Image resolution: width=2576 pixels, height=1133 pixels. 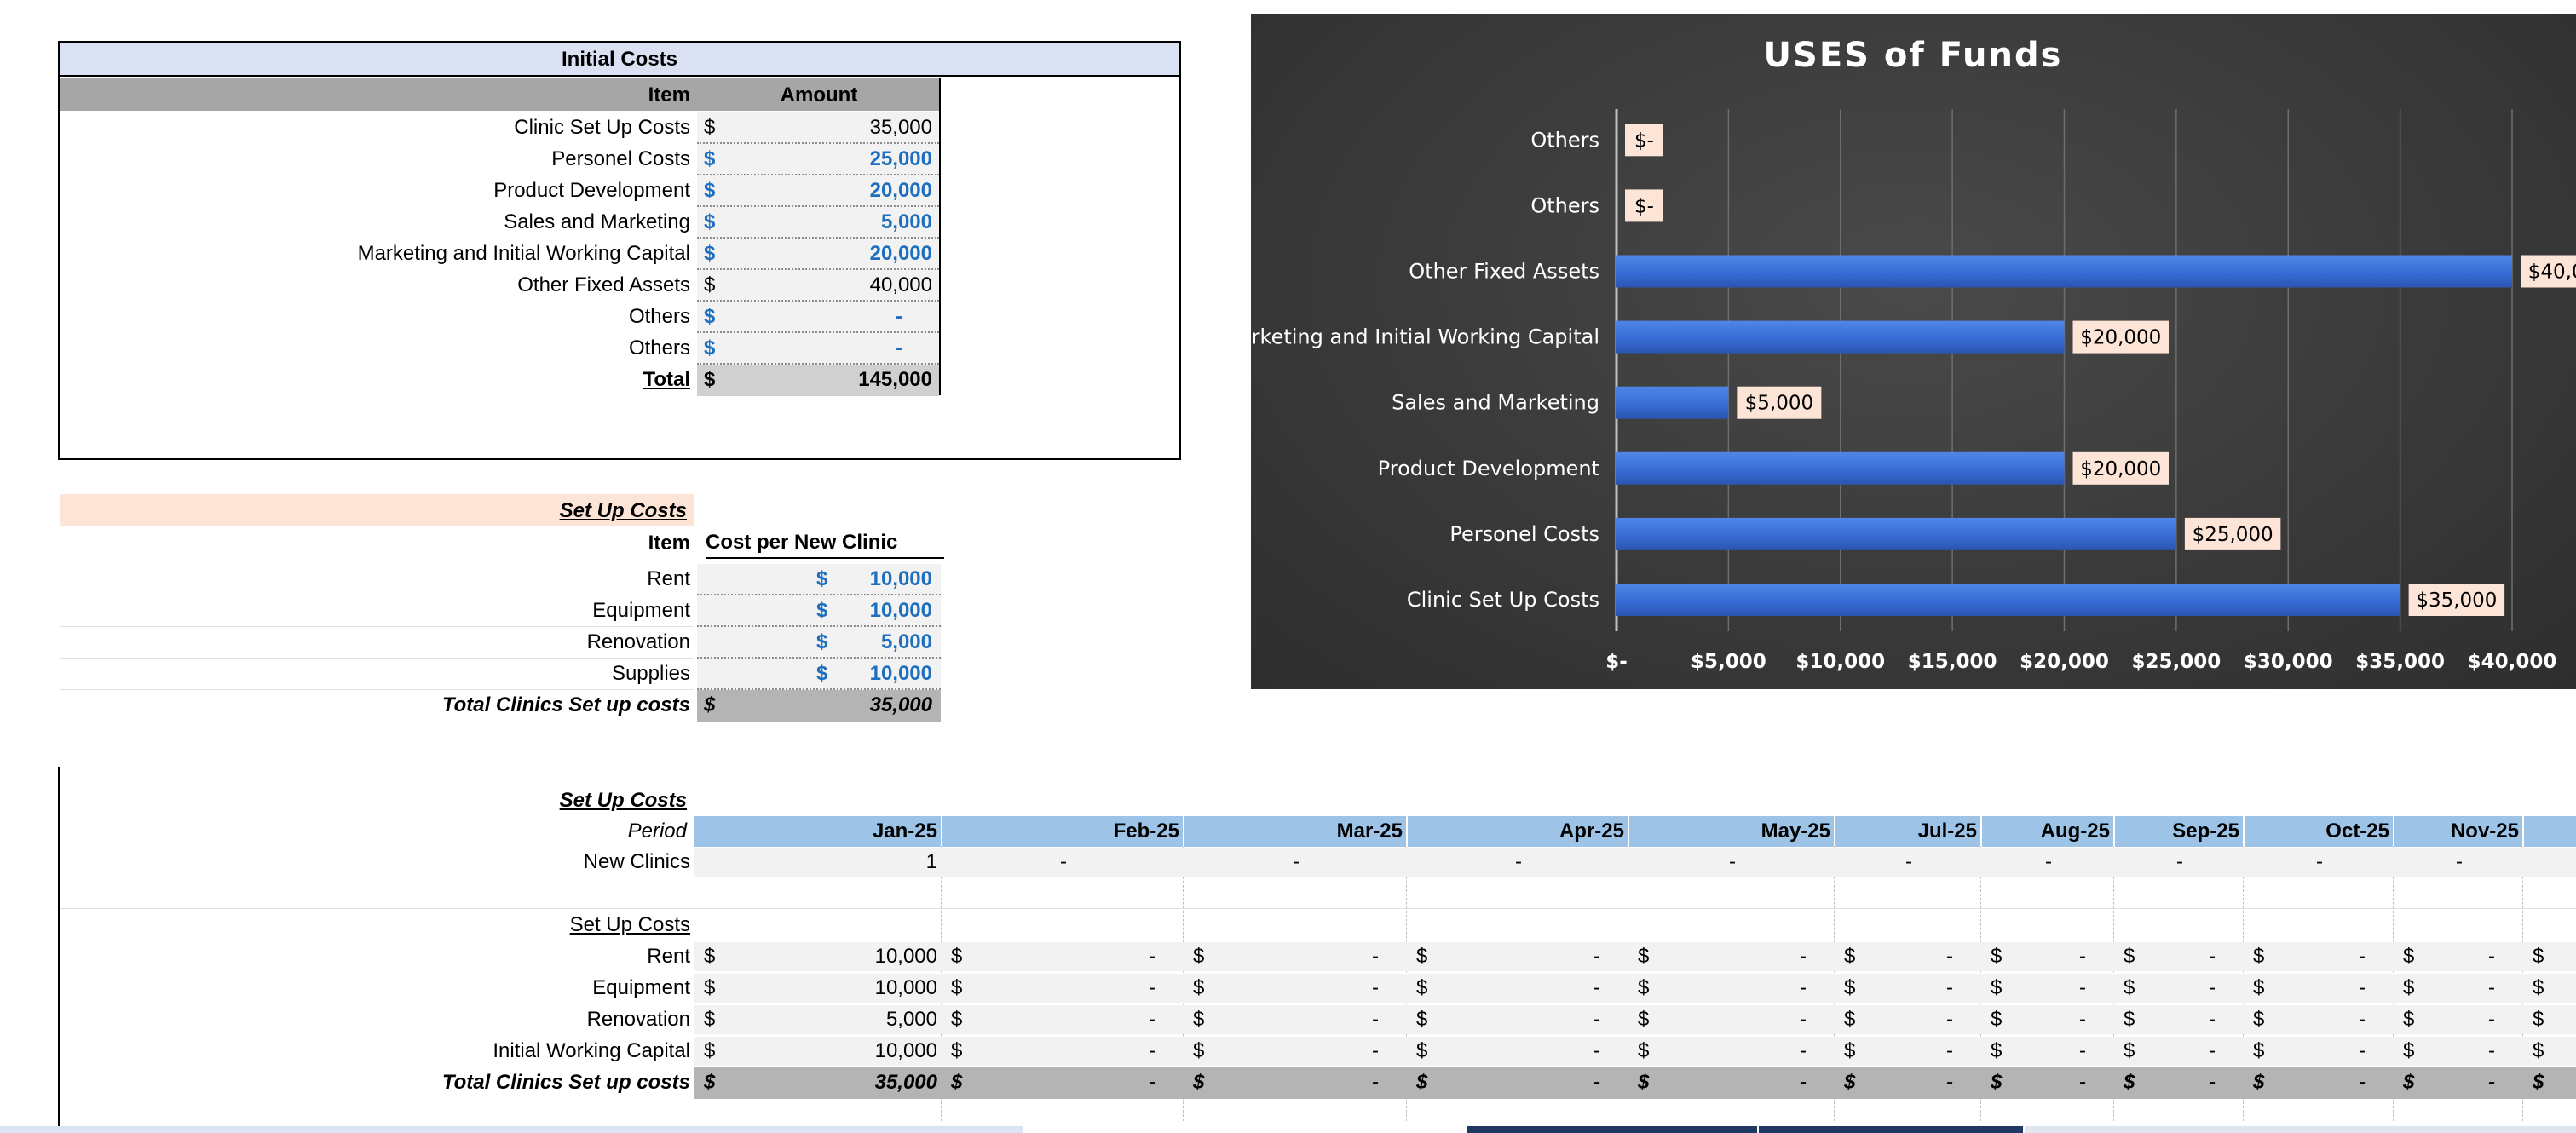 What do you see at coordinates (906, 641) in the screenshot?
I see `setup-amount: 5,000` at bounding box center [906, 641].